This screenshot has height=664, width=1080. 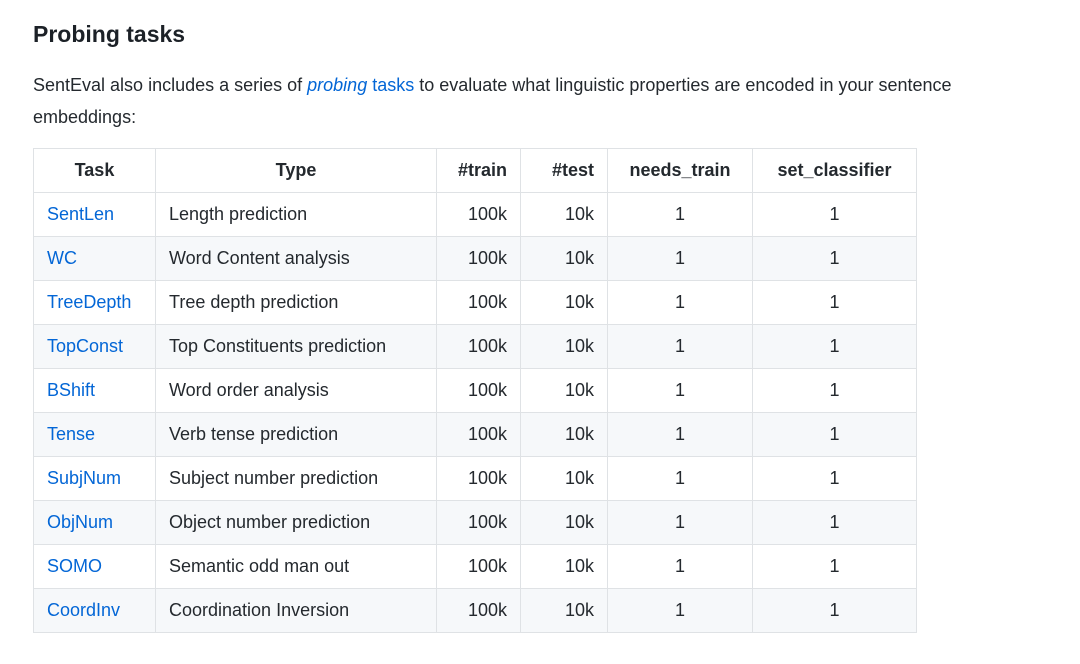 I want to click on table-row: SentLen Length prediction 100k 10k 1 1, so click(x=475, y=214).